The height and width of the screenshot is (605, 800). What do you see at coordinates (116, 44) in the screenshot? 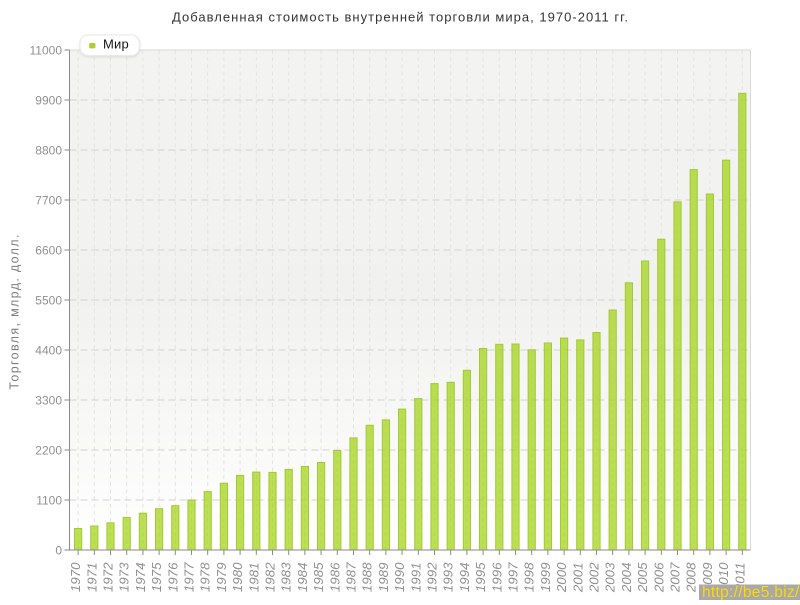
I see `svg-text: Мир` at bounding box center [116, 44].